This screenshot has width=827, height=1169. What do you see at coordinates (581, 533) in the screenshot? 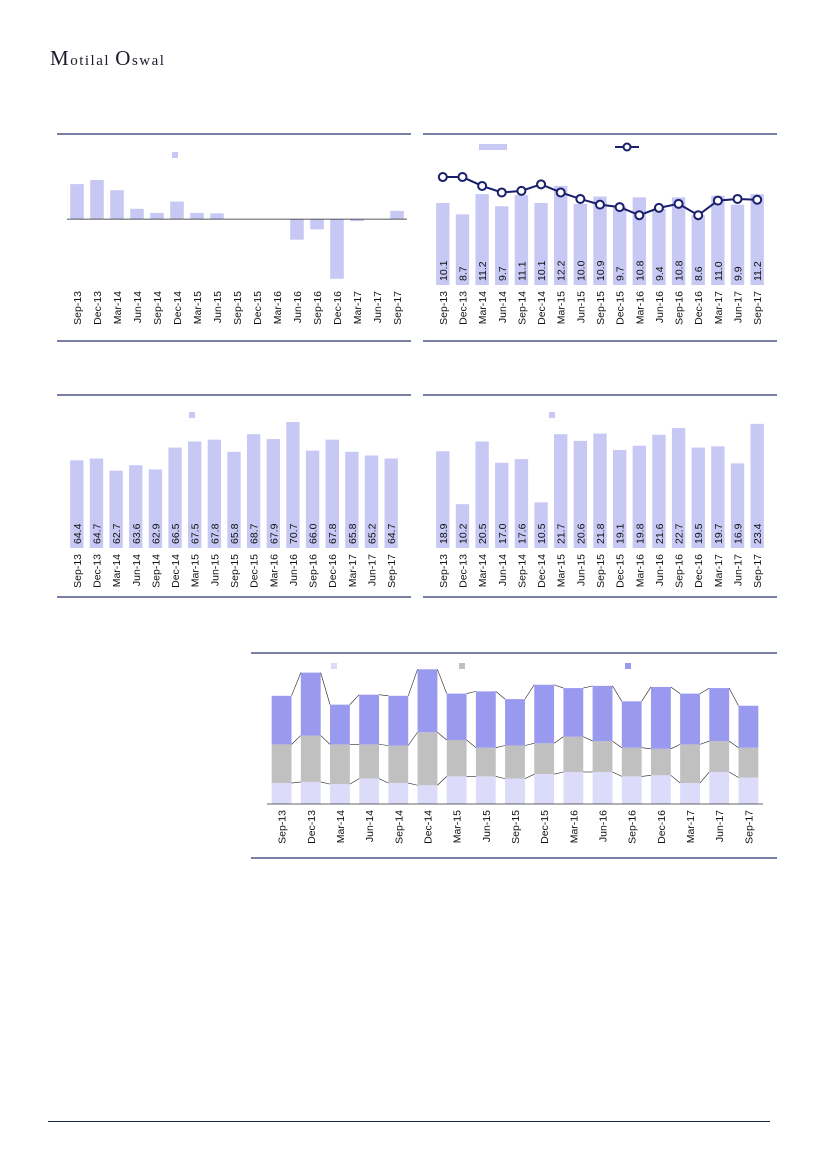
I see `data-label: 20.6` at bounding box center [581, 533].